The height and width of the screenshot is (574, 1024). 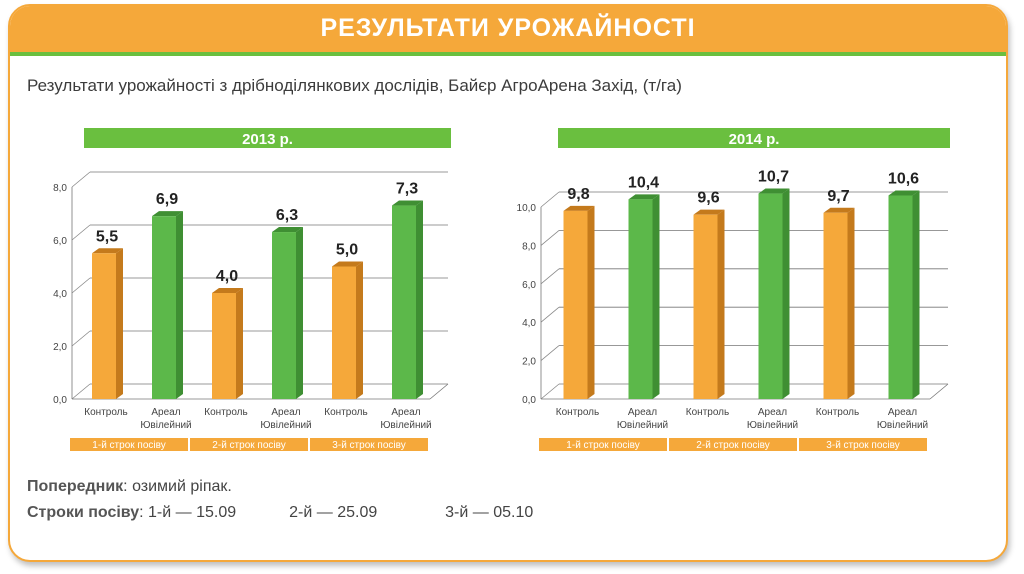 I want to click on data-label: 9,8, so click(x=578, y=194).